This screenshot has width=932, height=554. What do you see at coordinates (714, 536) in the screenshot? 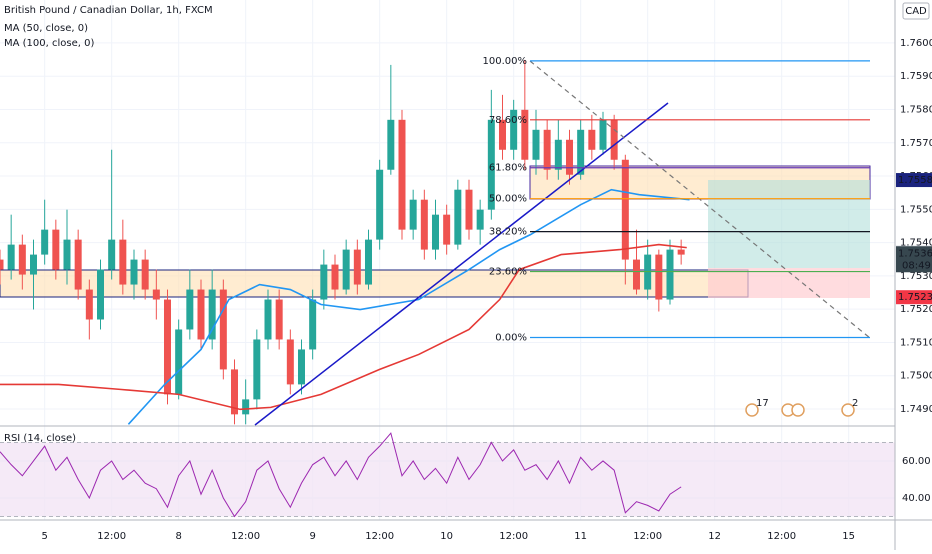
I see `x-tick-label: 12` at bounding box center [714, 536].